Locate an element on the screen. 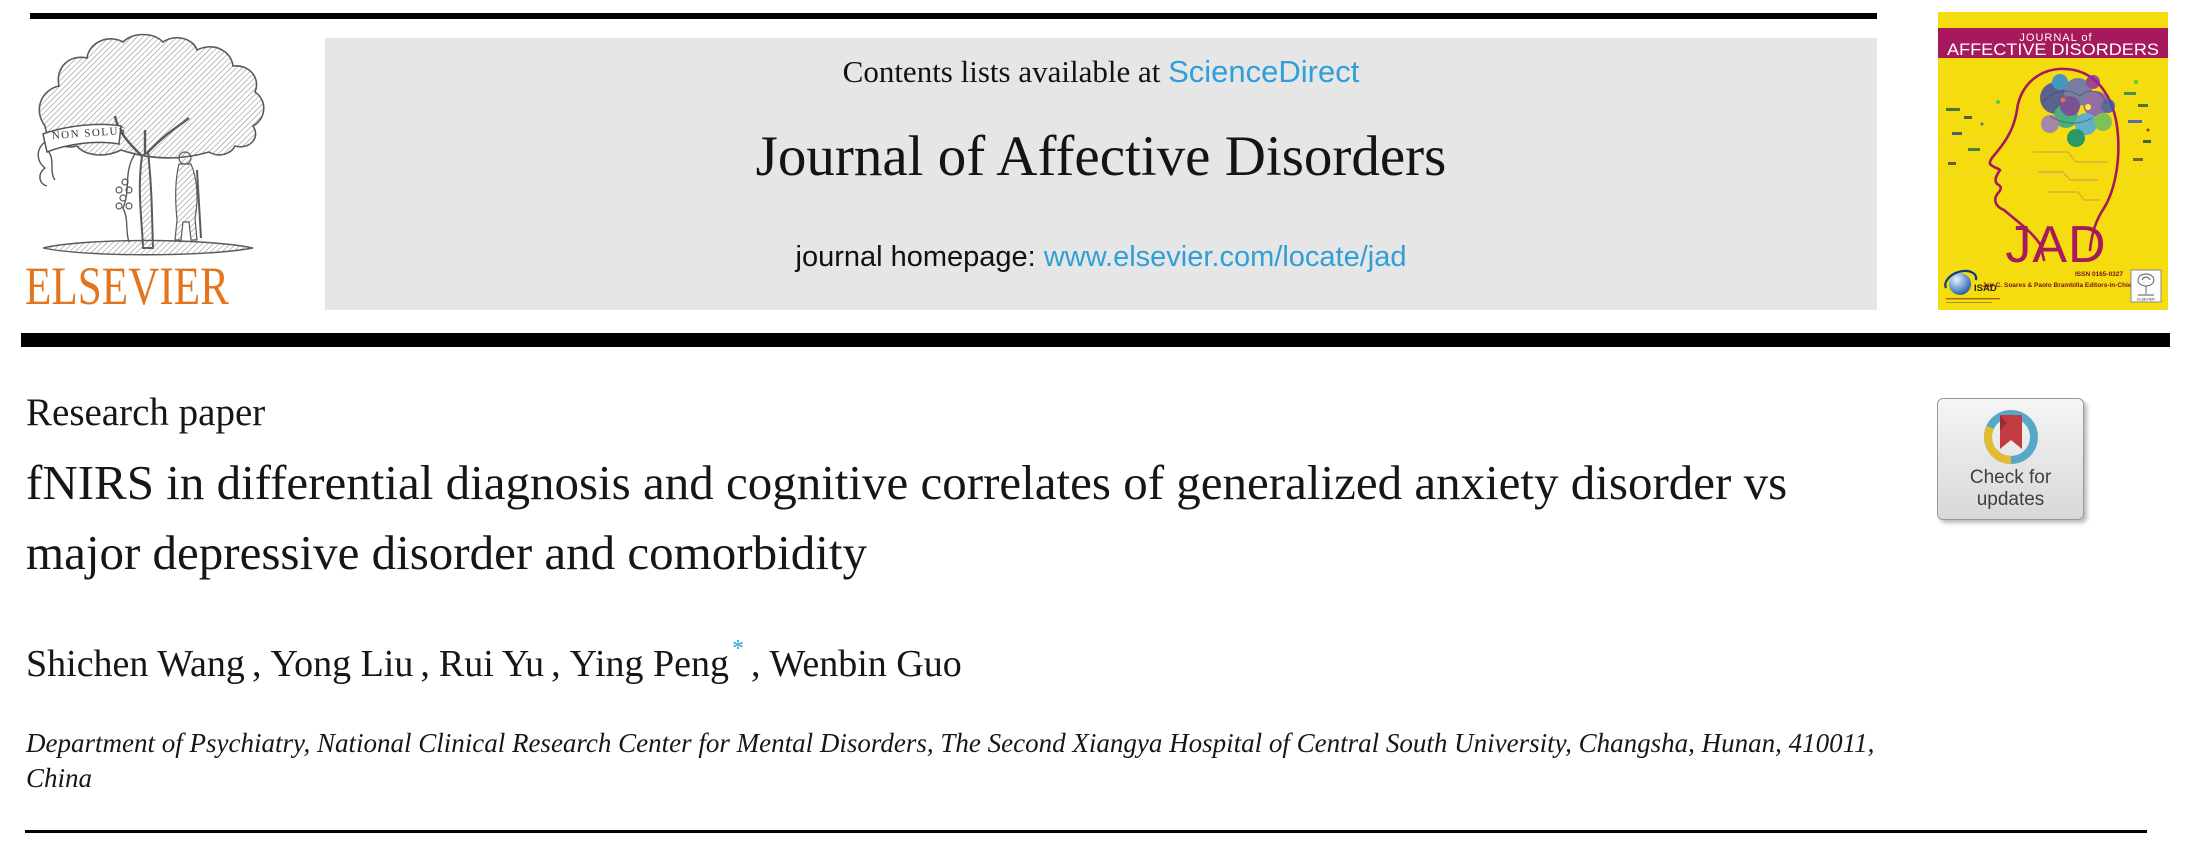 The image size is (2197, 847). ground is located at coordinates (148, 247).